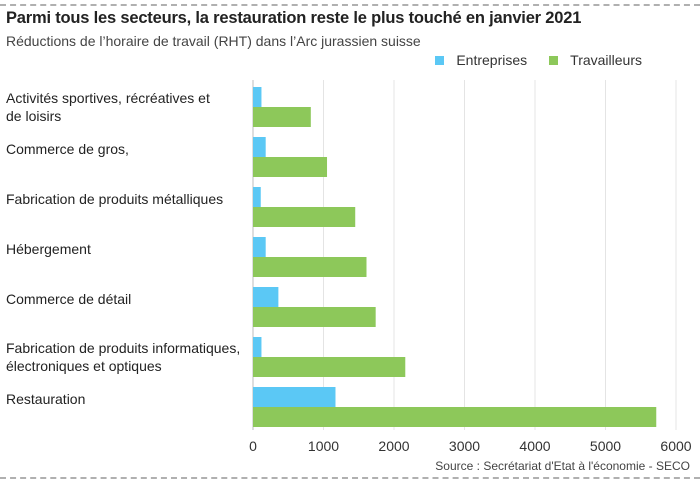 The height and width of the screenshot is (481, 700). I want to click on category-label: Fabrication de produits métalliques, so click(115, 199).